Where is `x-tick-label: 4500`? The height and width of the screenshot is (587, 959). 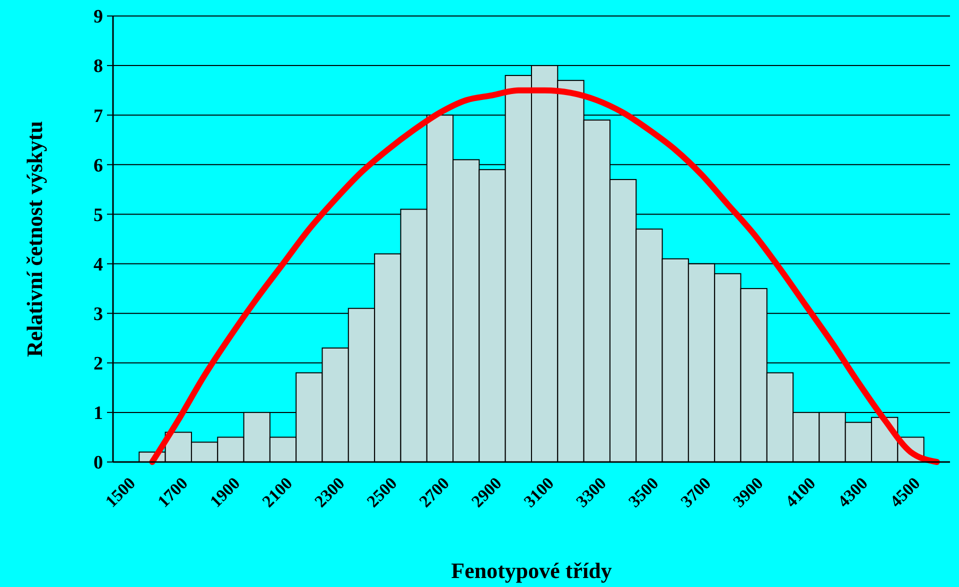
x-tick-label: 4500 is located at coordinates (905, 493).